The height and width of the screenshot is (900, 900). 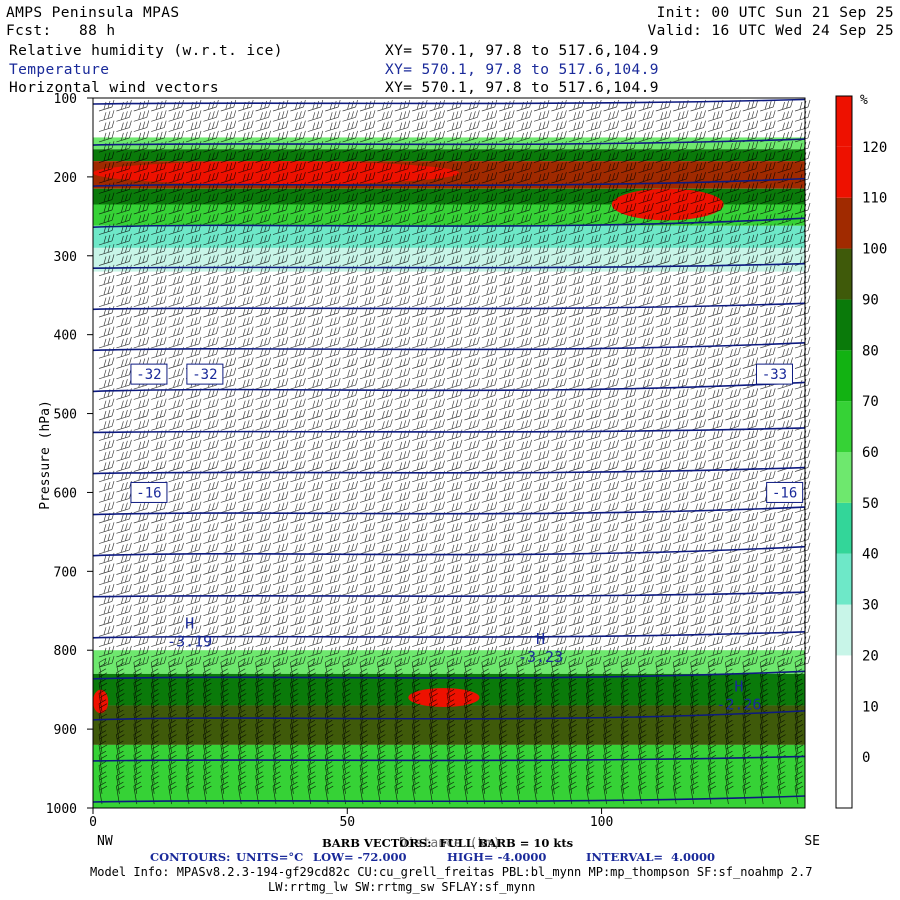 What do you see at coordinates (651, 857) in the screenshot?
I see `contours-interval: INTERVAL= 4.0000` at bounding box center [651, 857].